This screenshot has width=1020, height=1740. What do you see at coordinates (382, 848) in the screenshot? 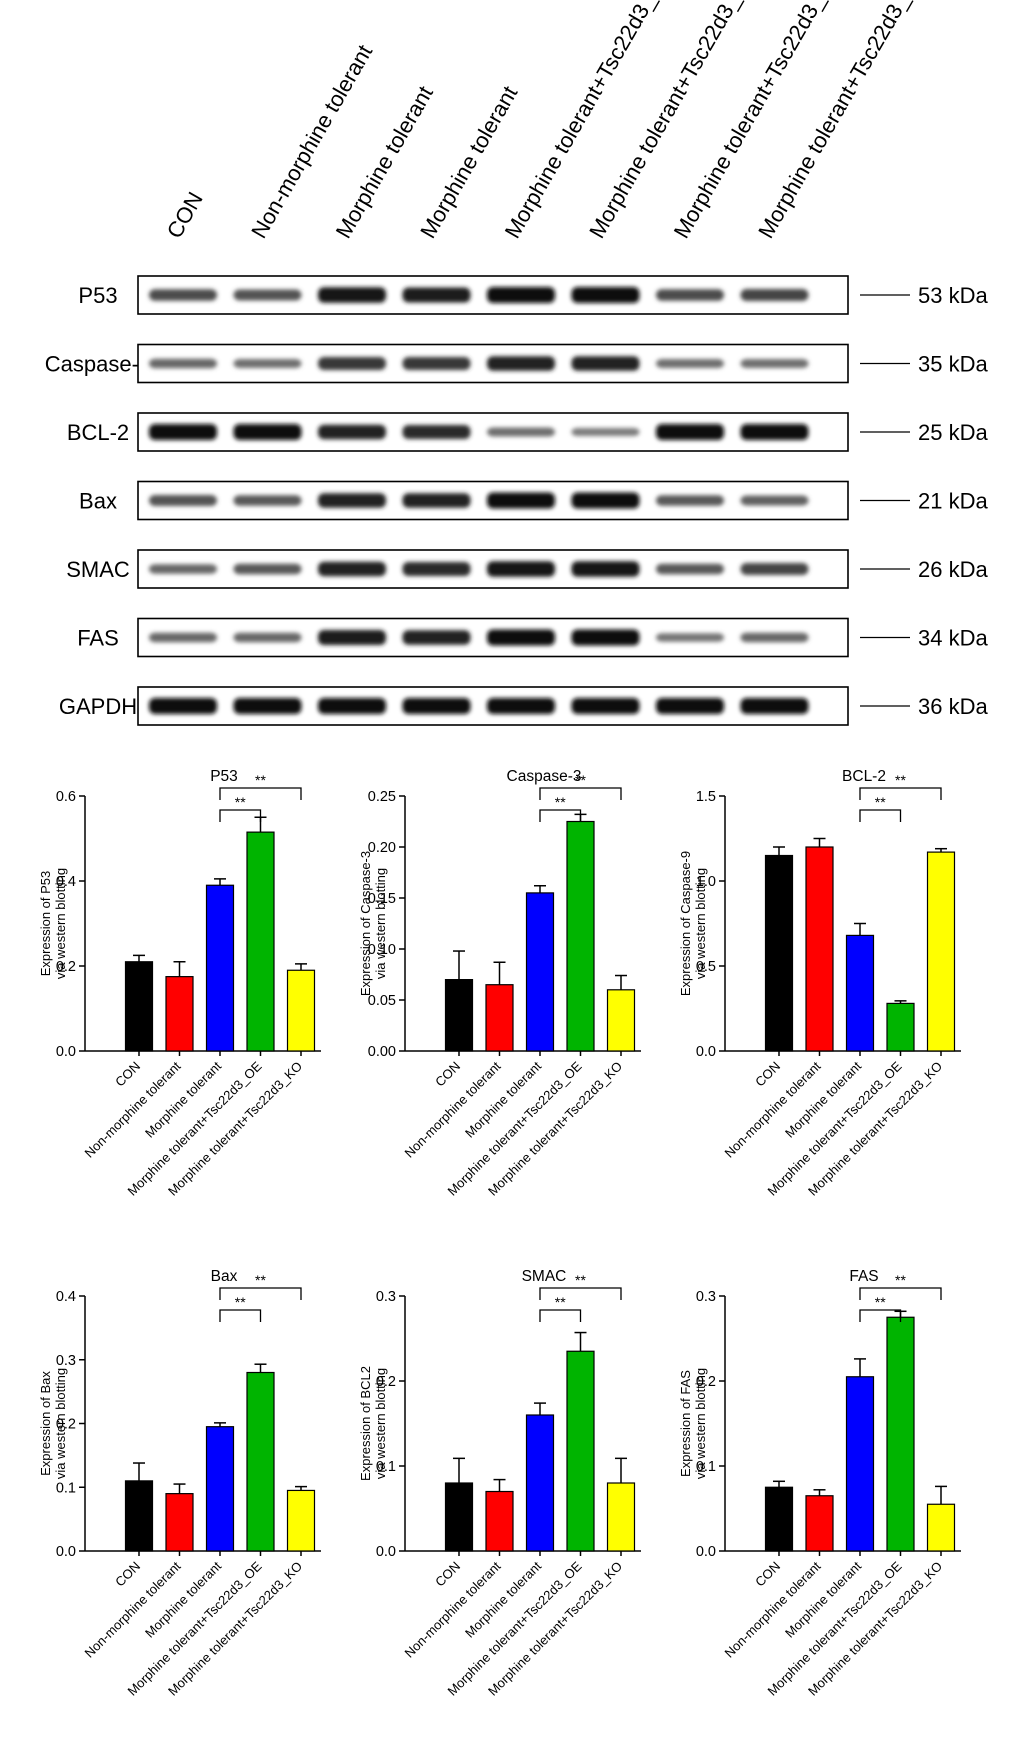
I see `y-tick-label: 0.20` at bounding box center [382, 848].